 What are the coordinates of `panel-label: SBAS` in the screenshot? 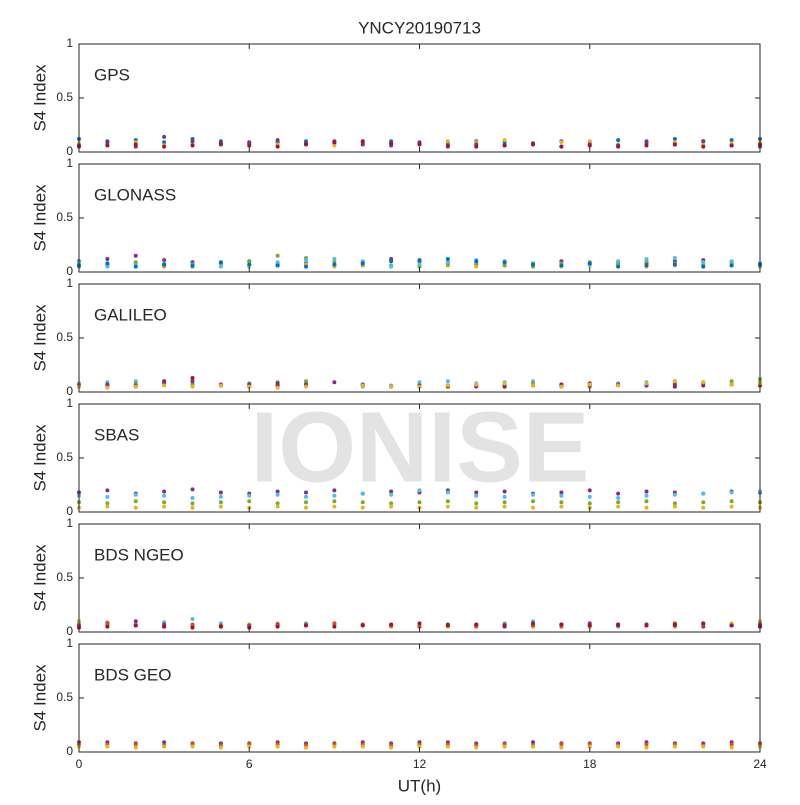 It's located at (116, 434).